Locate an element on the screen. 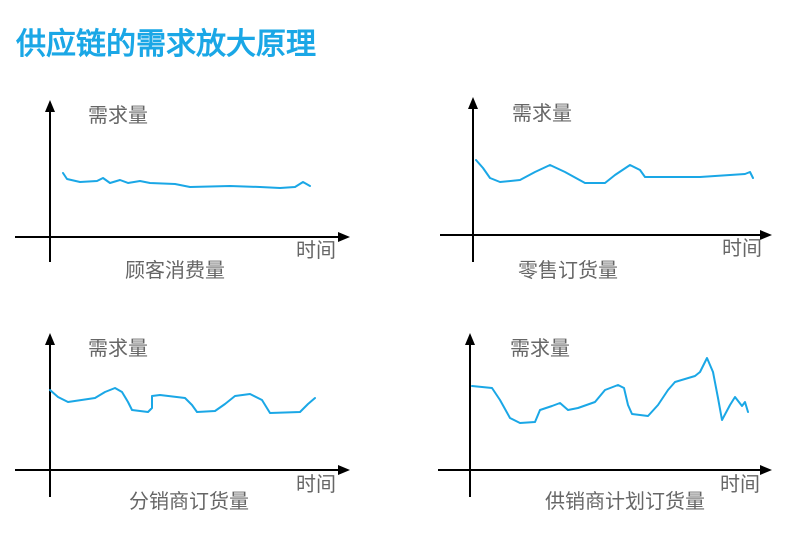 Image resolution: width=808 pixels, height=536 pixels. panel: 需求量 时间 供销商计划订货量 is located at coordinates (605, 423).